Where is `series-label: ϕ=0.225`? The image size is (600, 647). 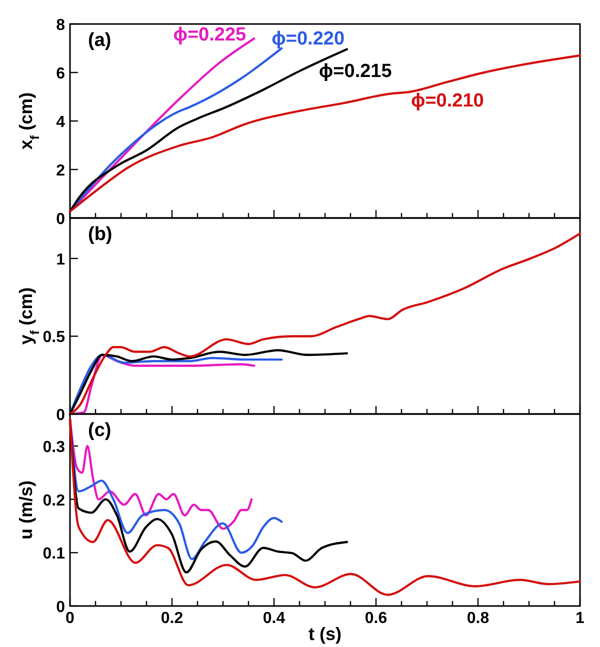
series-label: ϕ=0.225 is located at coordinates (210, 35).